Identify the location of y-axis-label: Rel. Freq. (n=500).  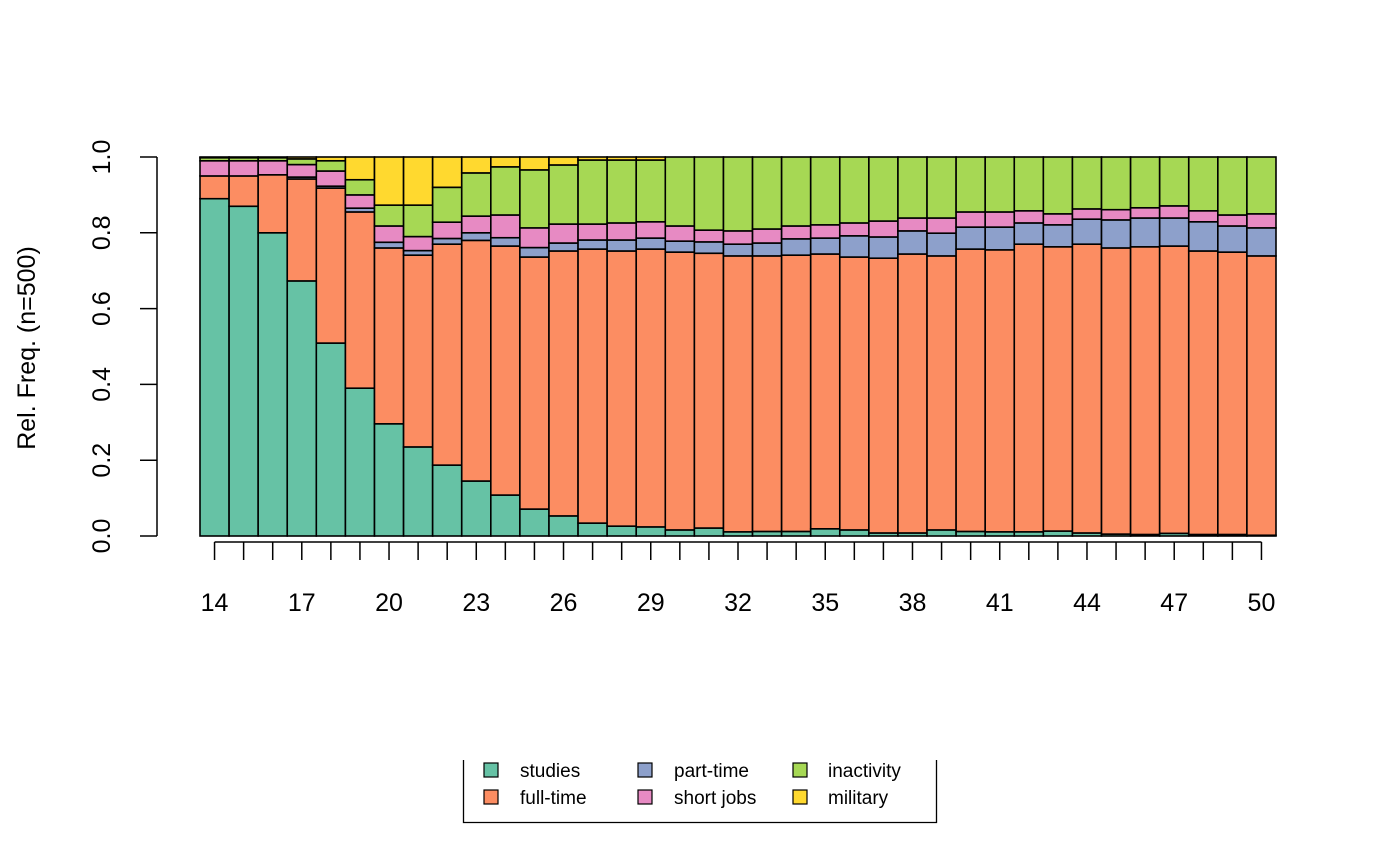
(27, 348).